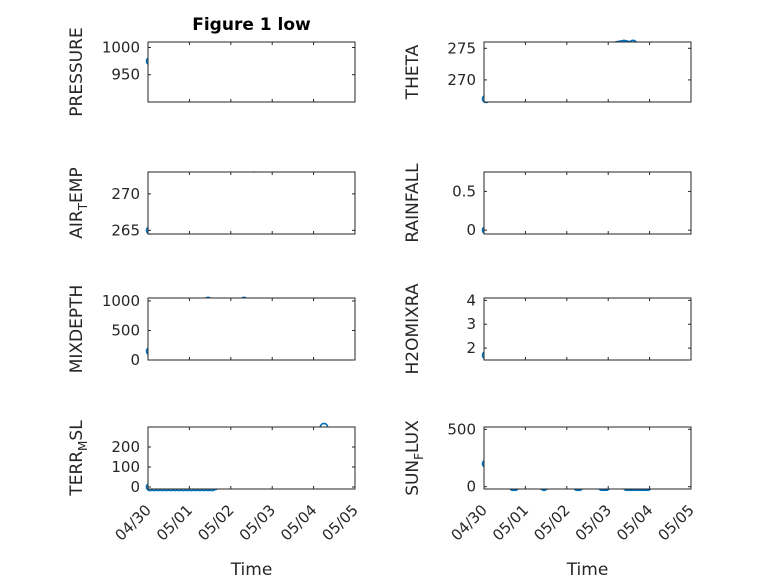  Describe the element at coordinates (471, 348) in the screenshot. I see `y-tick-label: 2` at that location.